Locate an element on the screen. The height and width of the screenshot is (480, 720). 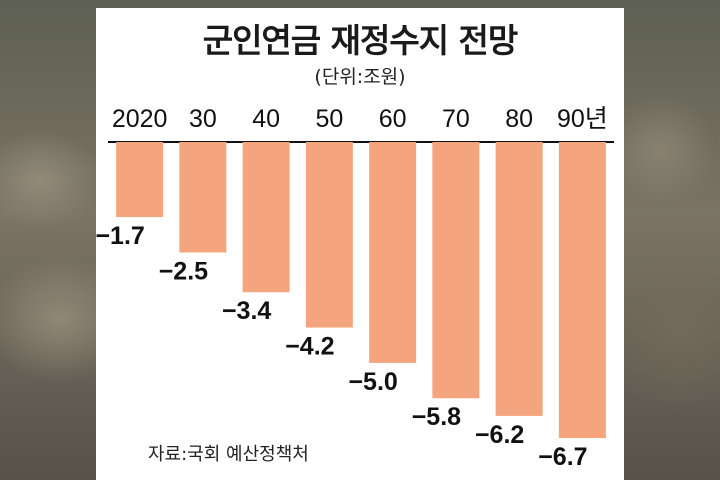
category-label-7: 90년 is located at coordinates (582, 119).